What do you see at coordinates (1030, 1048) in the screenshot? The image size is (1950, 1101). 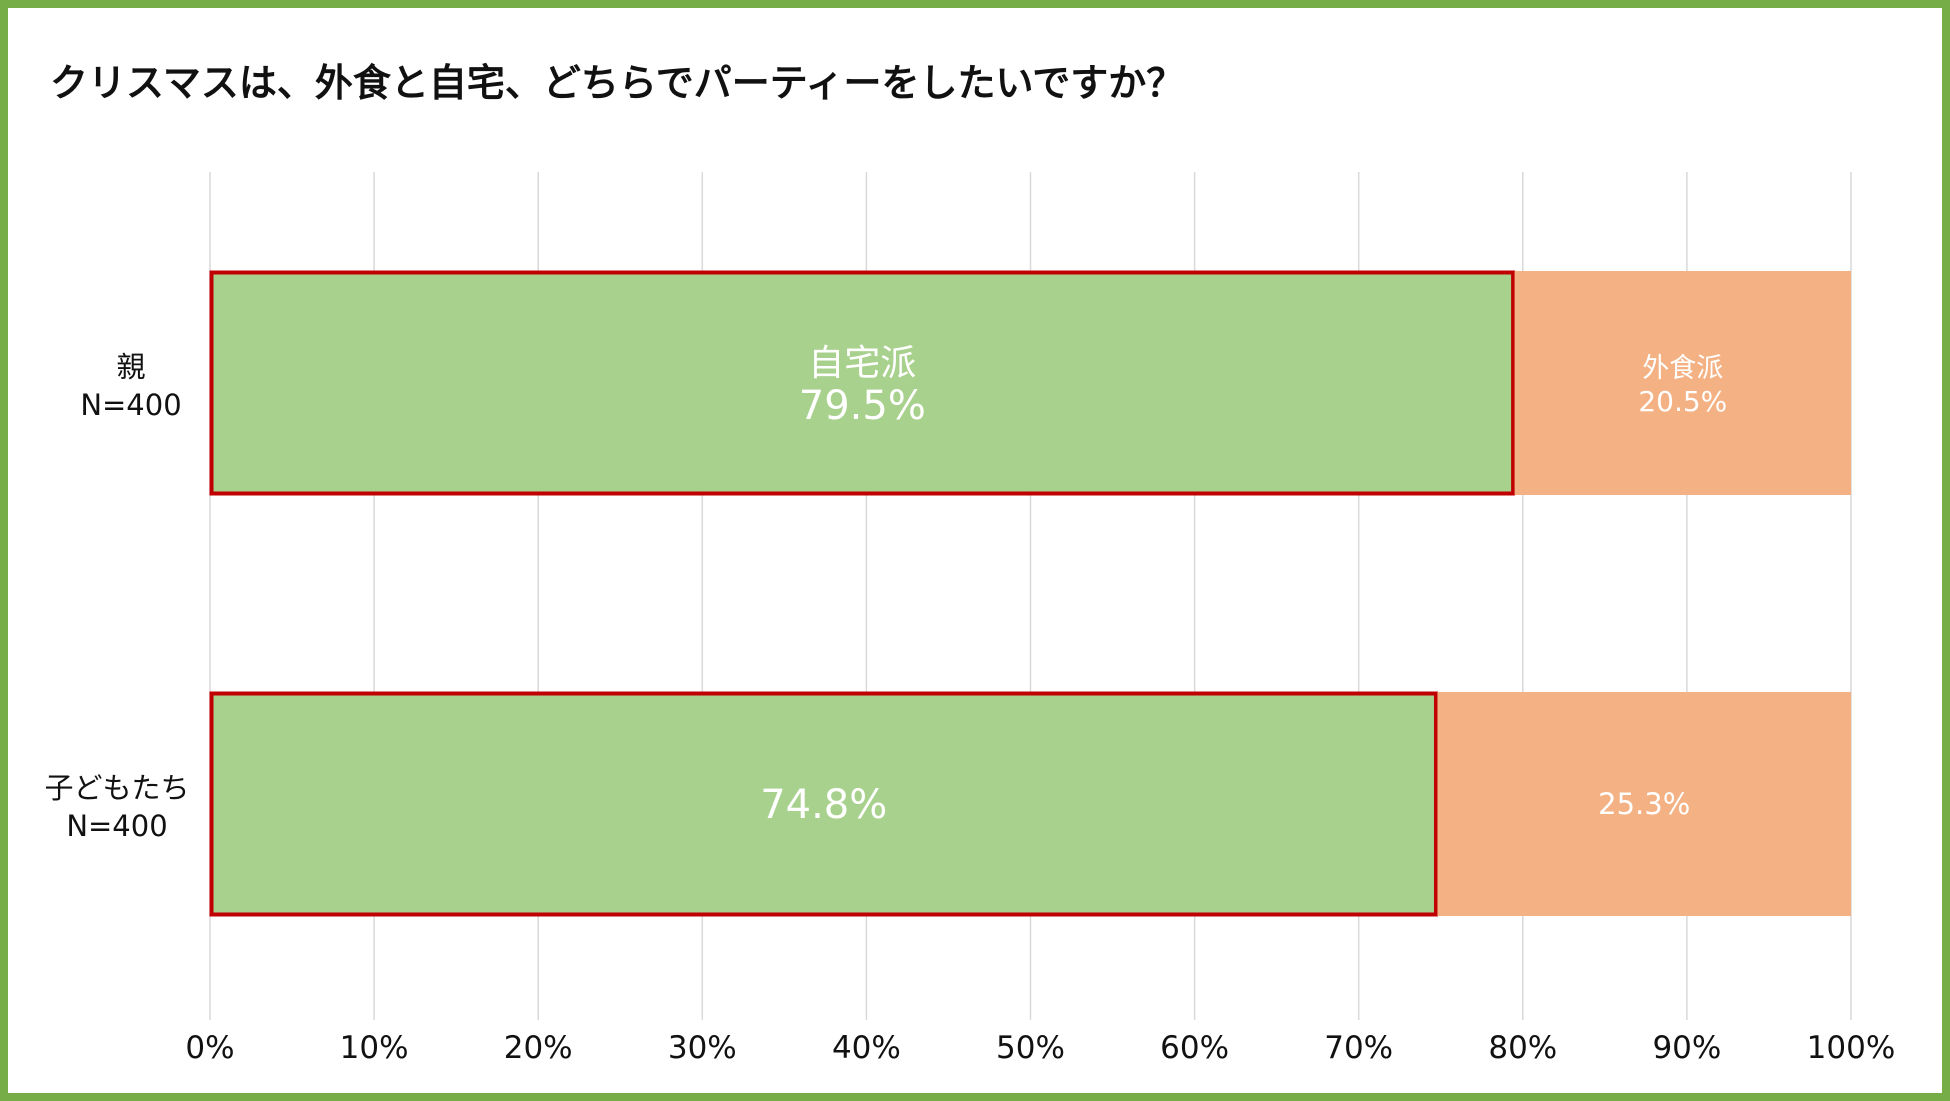 I see `x-tick-label: 50%` at bounding box center [1030, 1048].